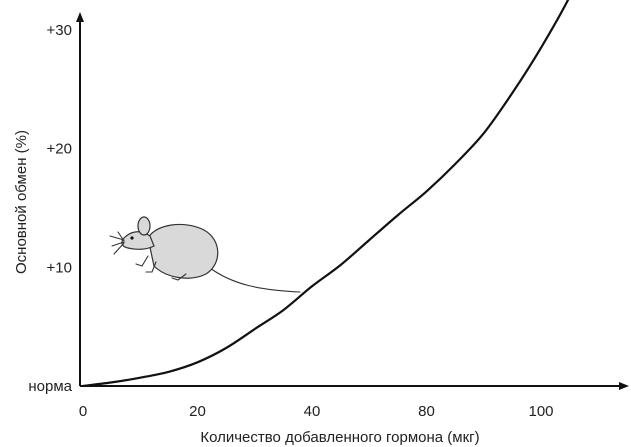  I want to click on x-tick-label: 40, so click(312, 411).